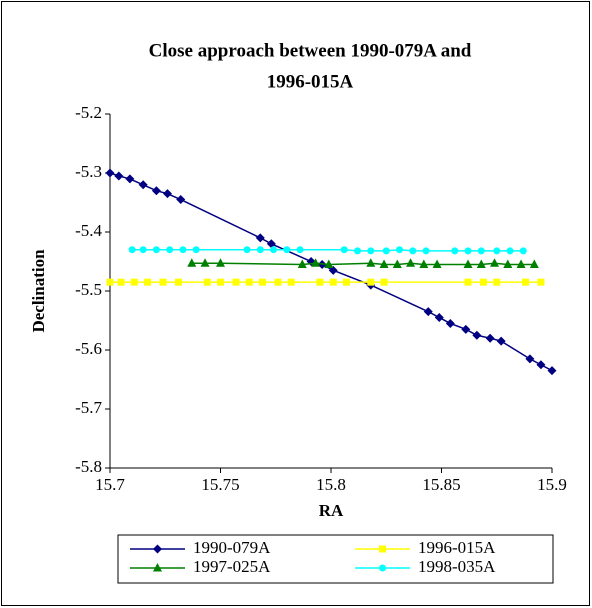  What do you see at coordinates (88, 348) in the screenshot?
I see `y-tick-label: -5.6` at bounding box center [88, 348].